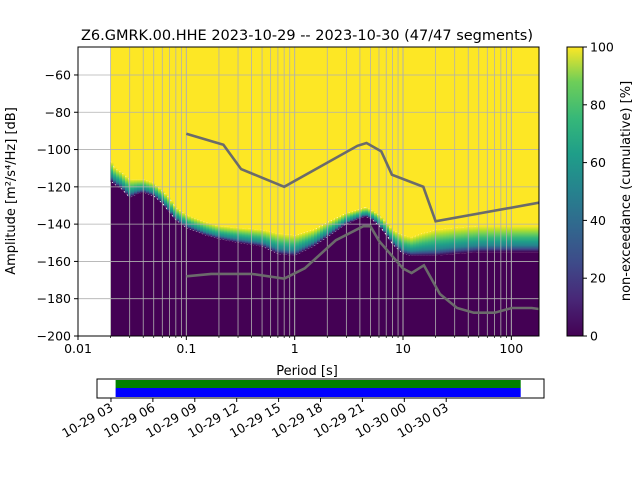 The height and width of the screenshot is (480, 640). Describe the element at coordinates (58, 74) in the screenshot. I see `y-tick-label: −60` at that location.